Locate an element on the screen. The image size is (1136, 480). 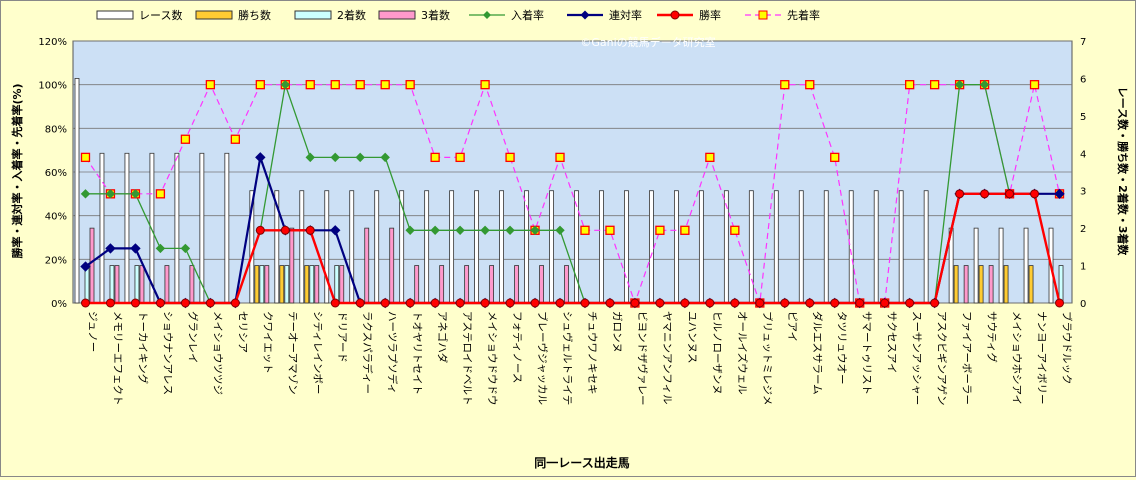
x-tick-label: ユハンヌス is located at coordinates (692, 337).